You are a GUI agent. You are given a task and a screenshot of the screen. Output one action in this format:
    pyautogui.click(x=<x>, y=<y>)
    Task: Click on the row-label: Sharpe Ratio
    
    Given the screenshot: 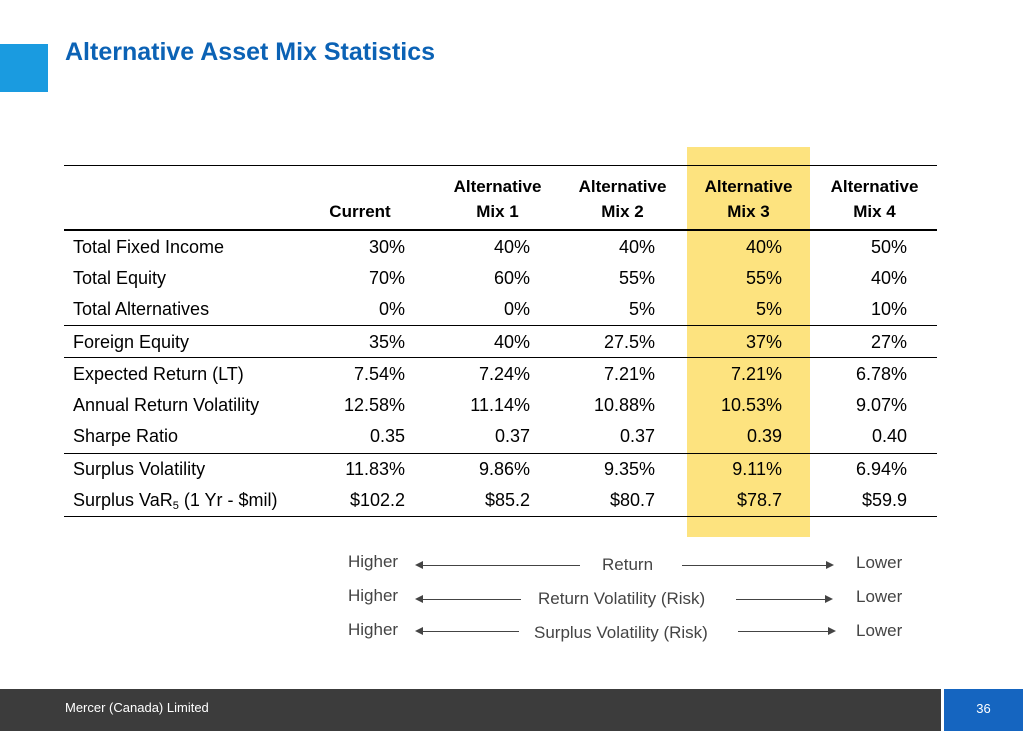 What is the action you would take?
    pyautogui.click(x=126, y=436)
    